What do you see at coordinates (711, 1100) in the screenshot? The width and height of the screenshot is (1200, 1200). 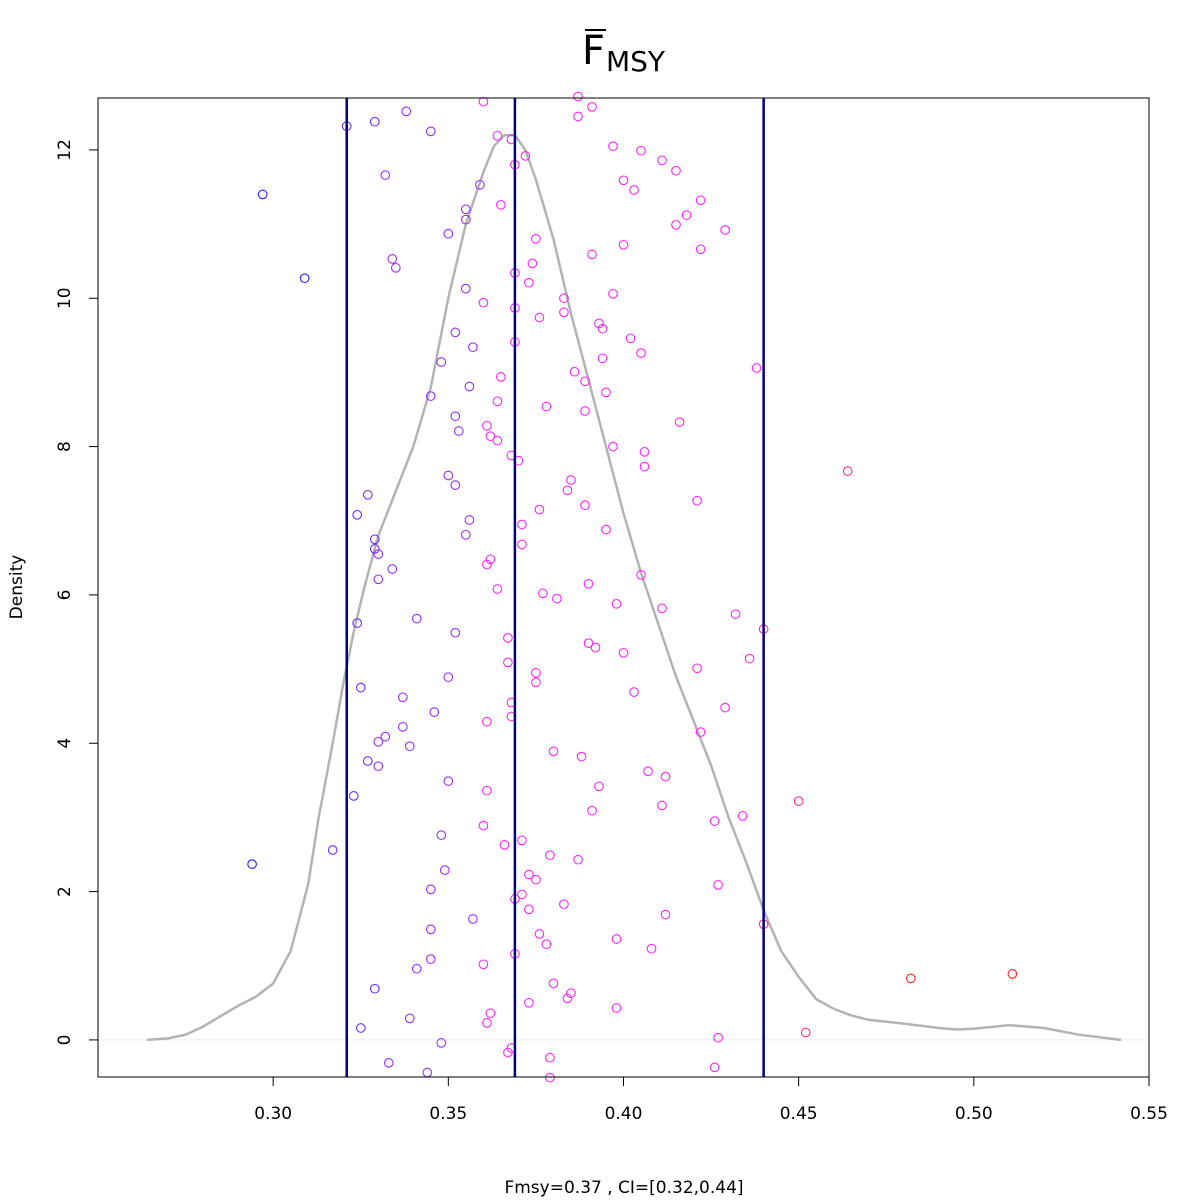 I see `x-axis: 0.30 0.35 0.40 0.45 0.50 0.55` at bounding box center [711, 1100].